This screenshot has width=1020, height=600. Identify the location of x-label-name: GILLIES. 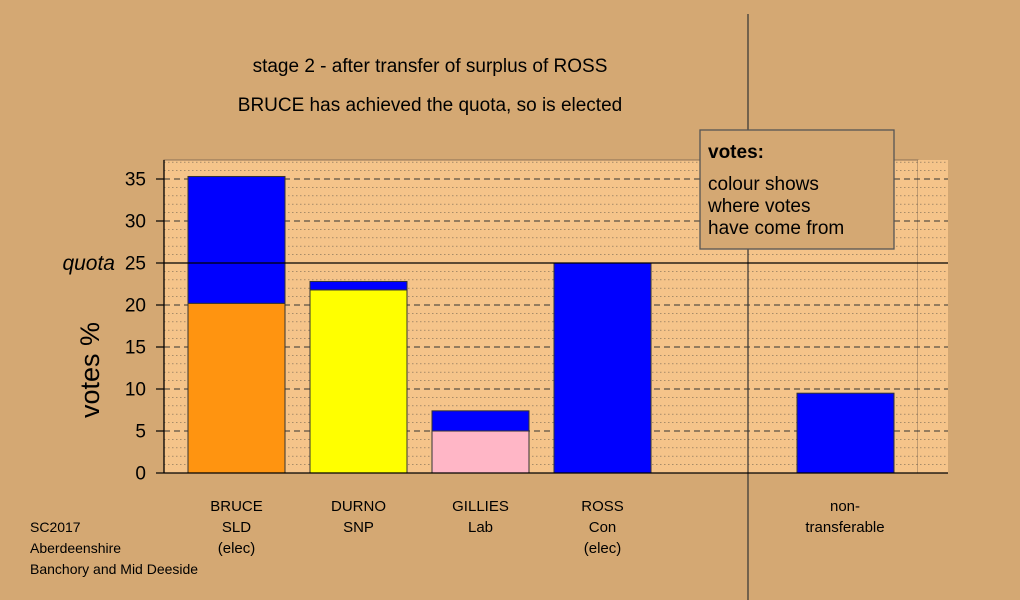
(480, 506).